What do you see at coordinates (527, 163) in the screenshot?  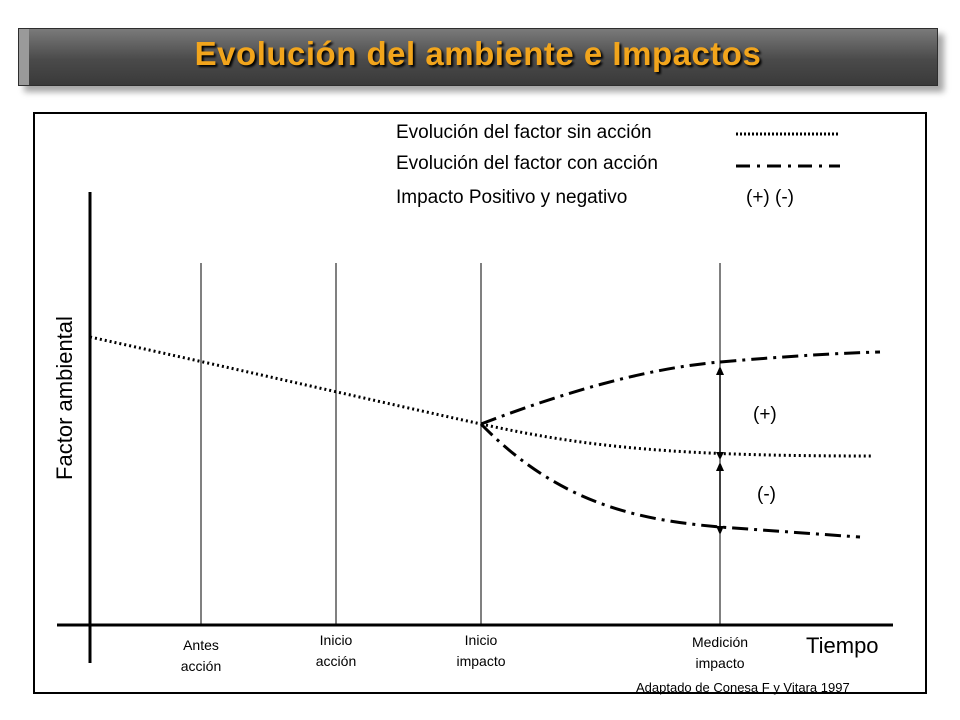 I see `legend-con-accion: Evolución del factor con acción` at bounding box center [527, 163].